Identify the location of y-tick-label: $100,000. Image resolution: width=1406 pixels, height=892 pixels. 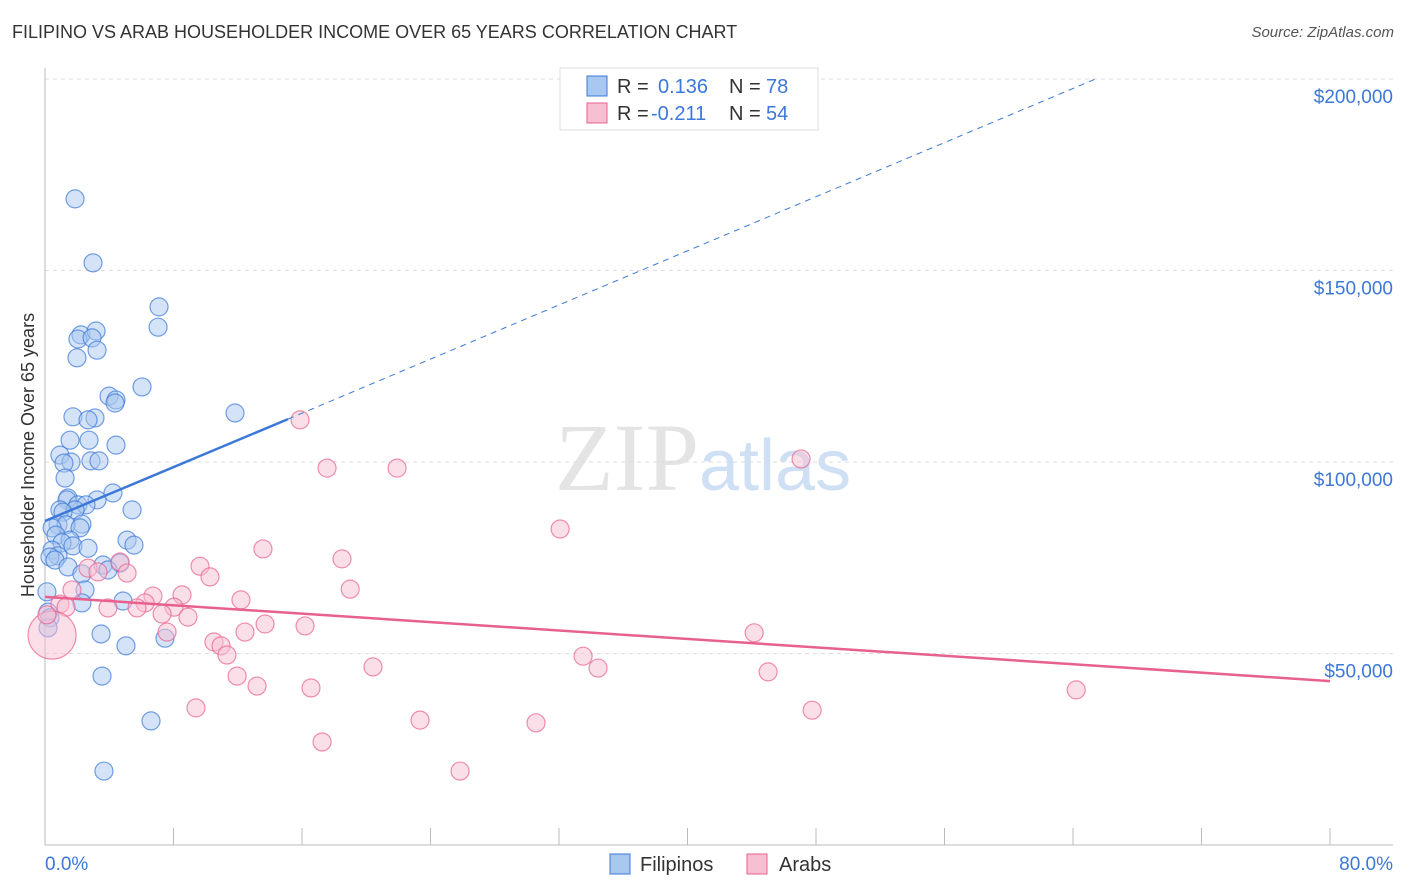
(1353, 480).